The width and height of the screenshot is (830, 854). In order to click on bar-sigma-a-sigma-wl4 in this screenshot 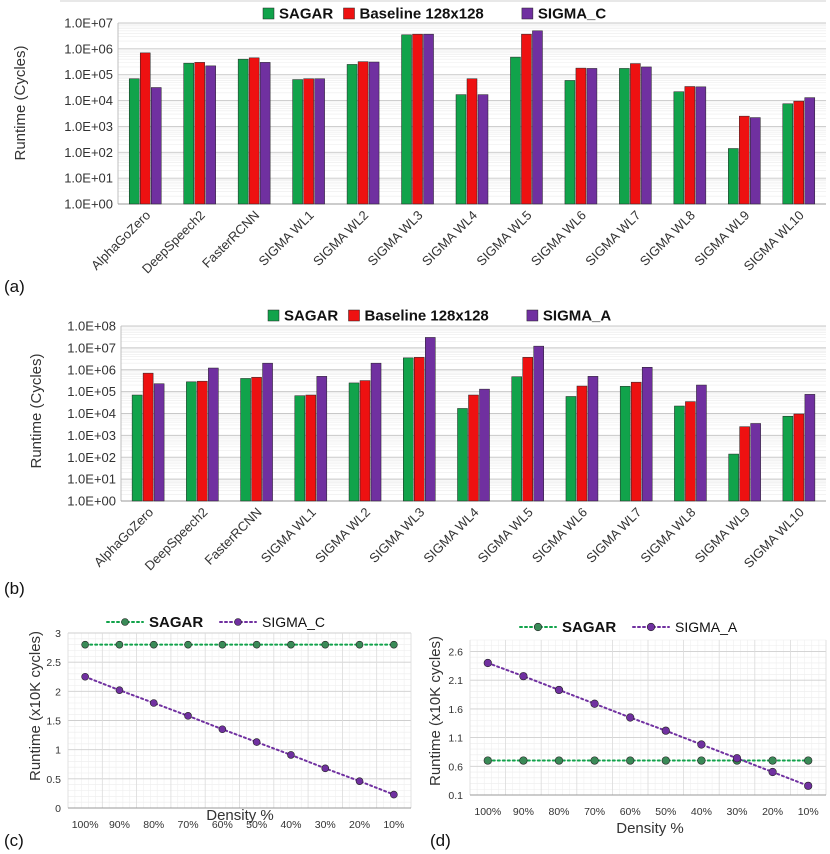, I will do `click(484, 445)`.